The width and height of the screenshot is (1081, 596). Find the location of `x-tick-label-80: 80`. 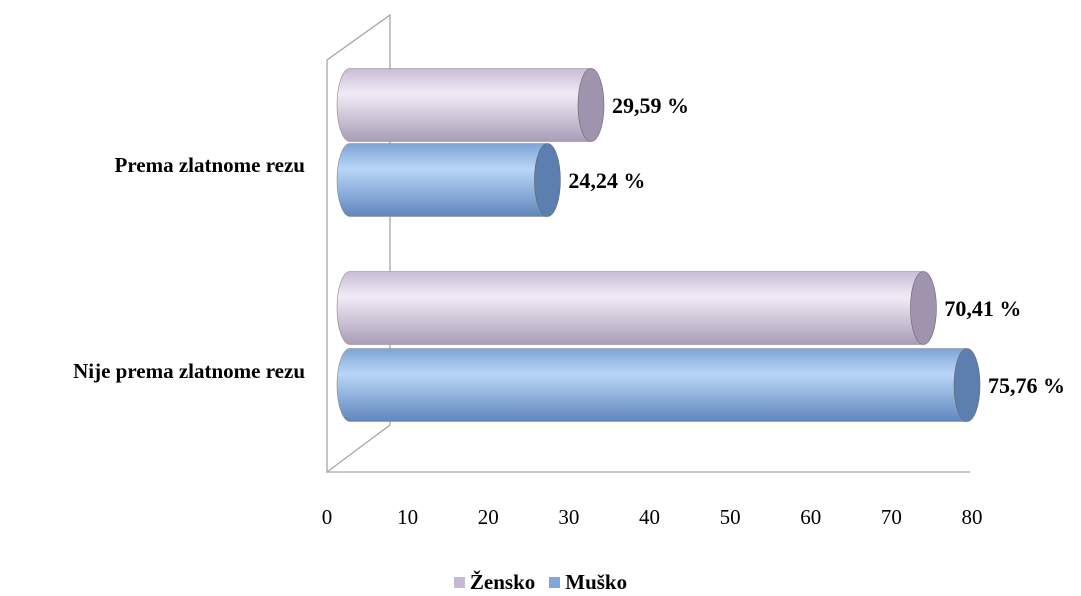

x-tick-label-80: 80 is located at coordinates (972, 517).